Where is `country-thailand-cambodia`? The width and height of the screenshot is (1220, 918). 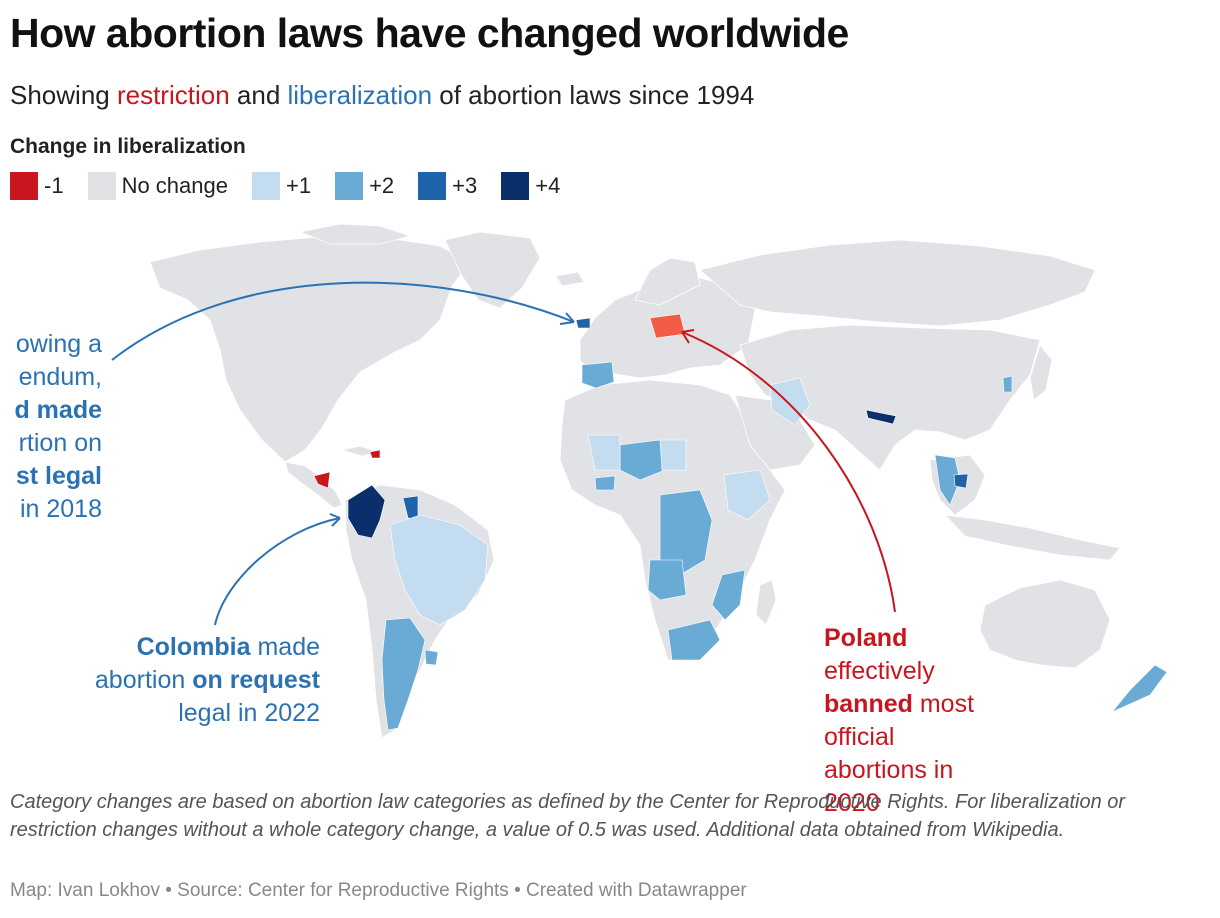
country-thailand-cambodia is located at coordinates (947, 480).